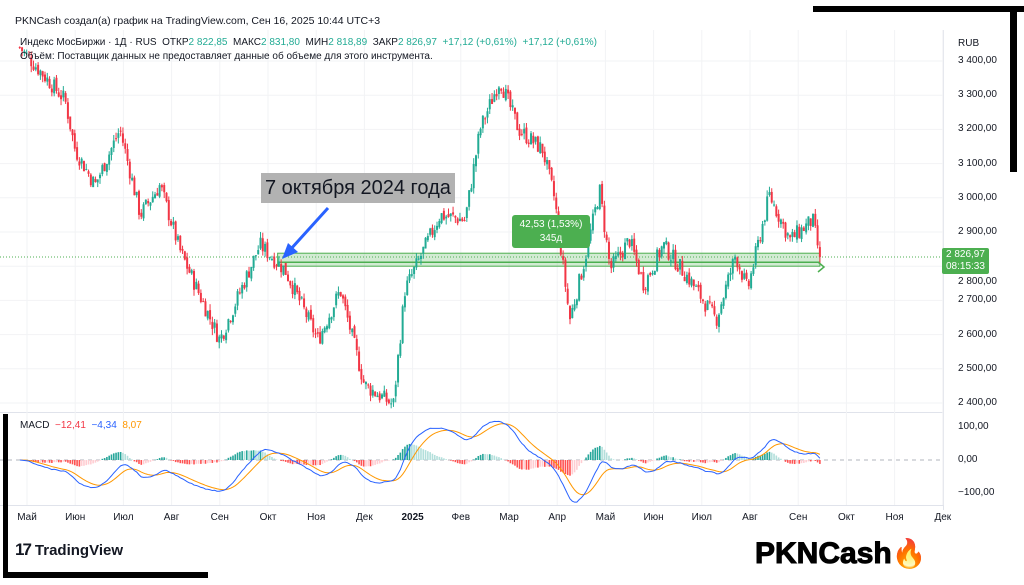 Image resolution: width=1024 pixels, height=585 pixels. What do you see at coordinates (965, 254) in the screenshot?
I see `last-price-value: 2 826,97` at bounding box center [965, 254].